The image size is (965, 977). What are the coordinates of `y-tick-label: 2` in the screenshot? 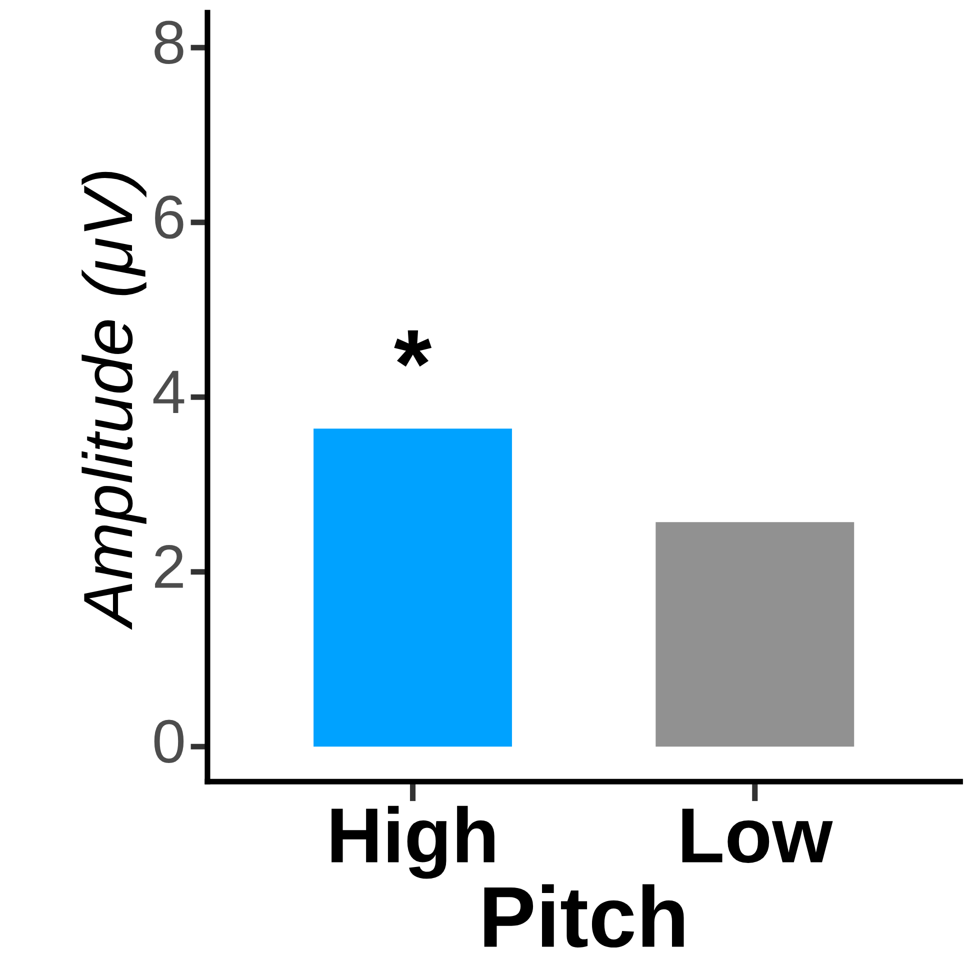 It's located at (169, 566).